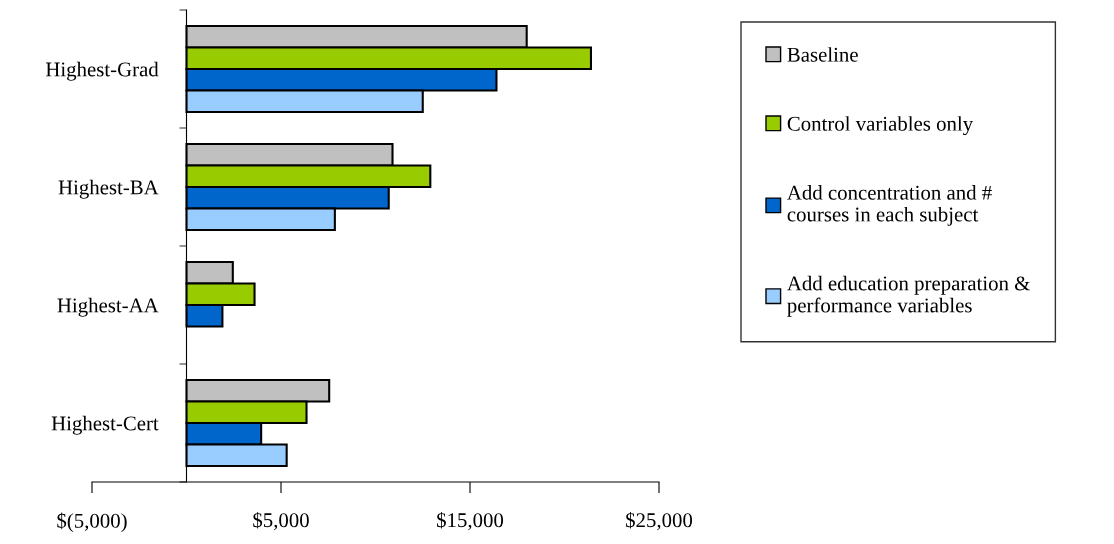  Describe the element at coordinates (822, 54) in the screenshot. I see `legend-label: Baseline` at that location.